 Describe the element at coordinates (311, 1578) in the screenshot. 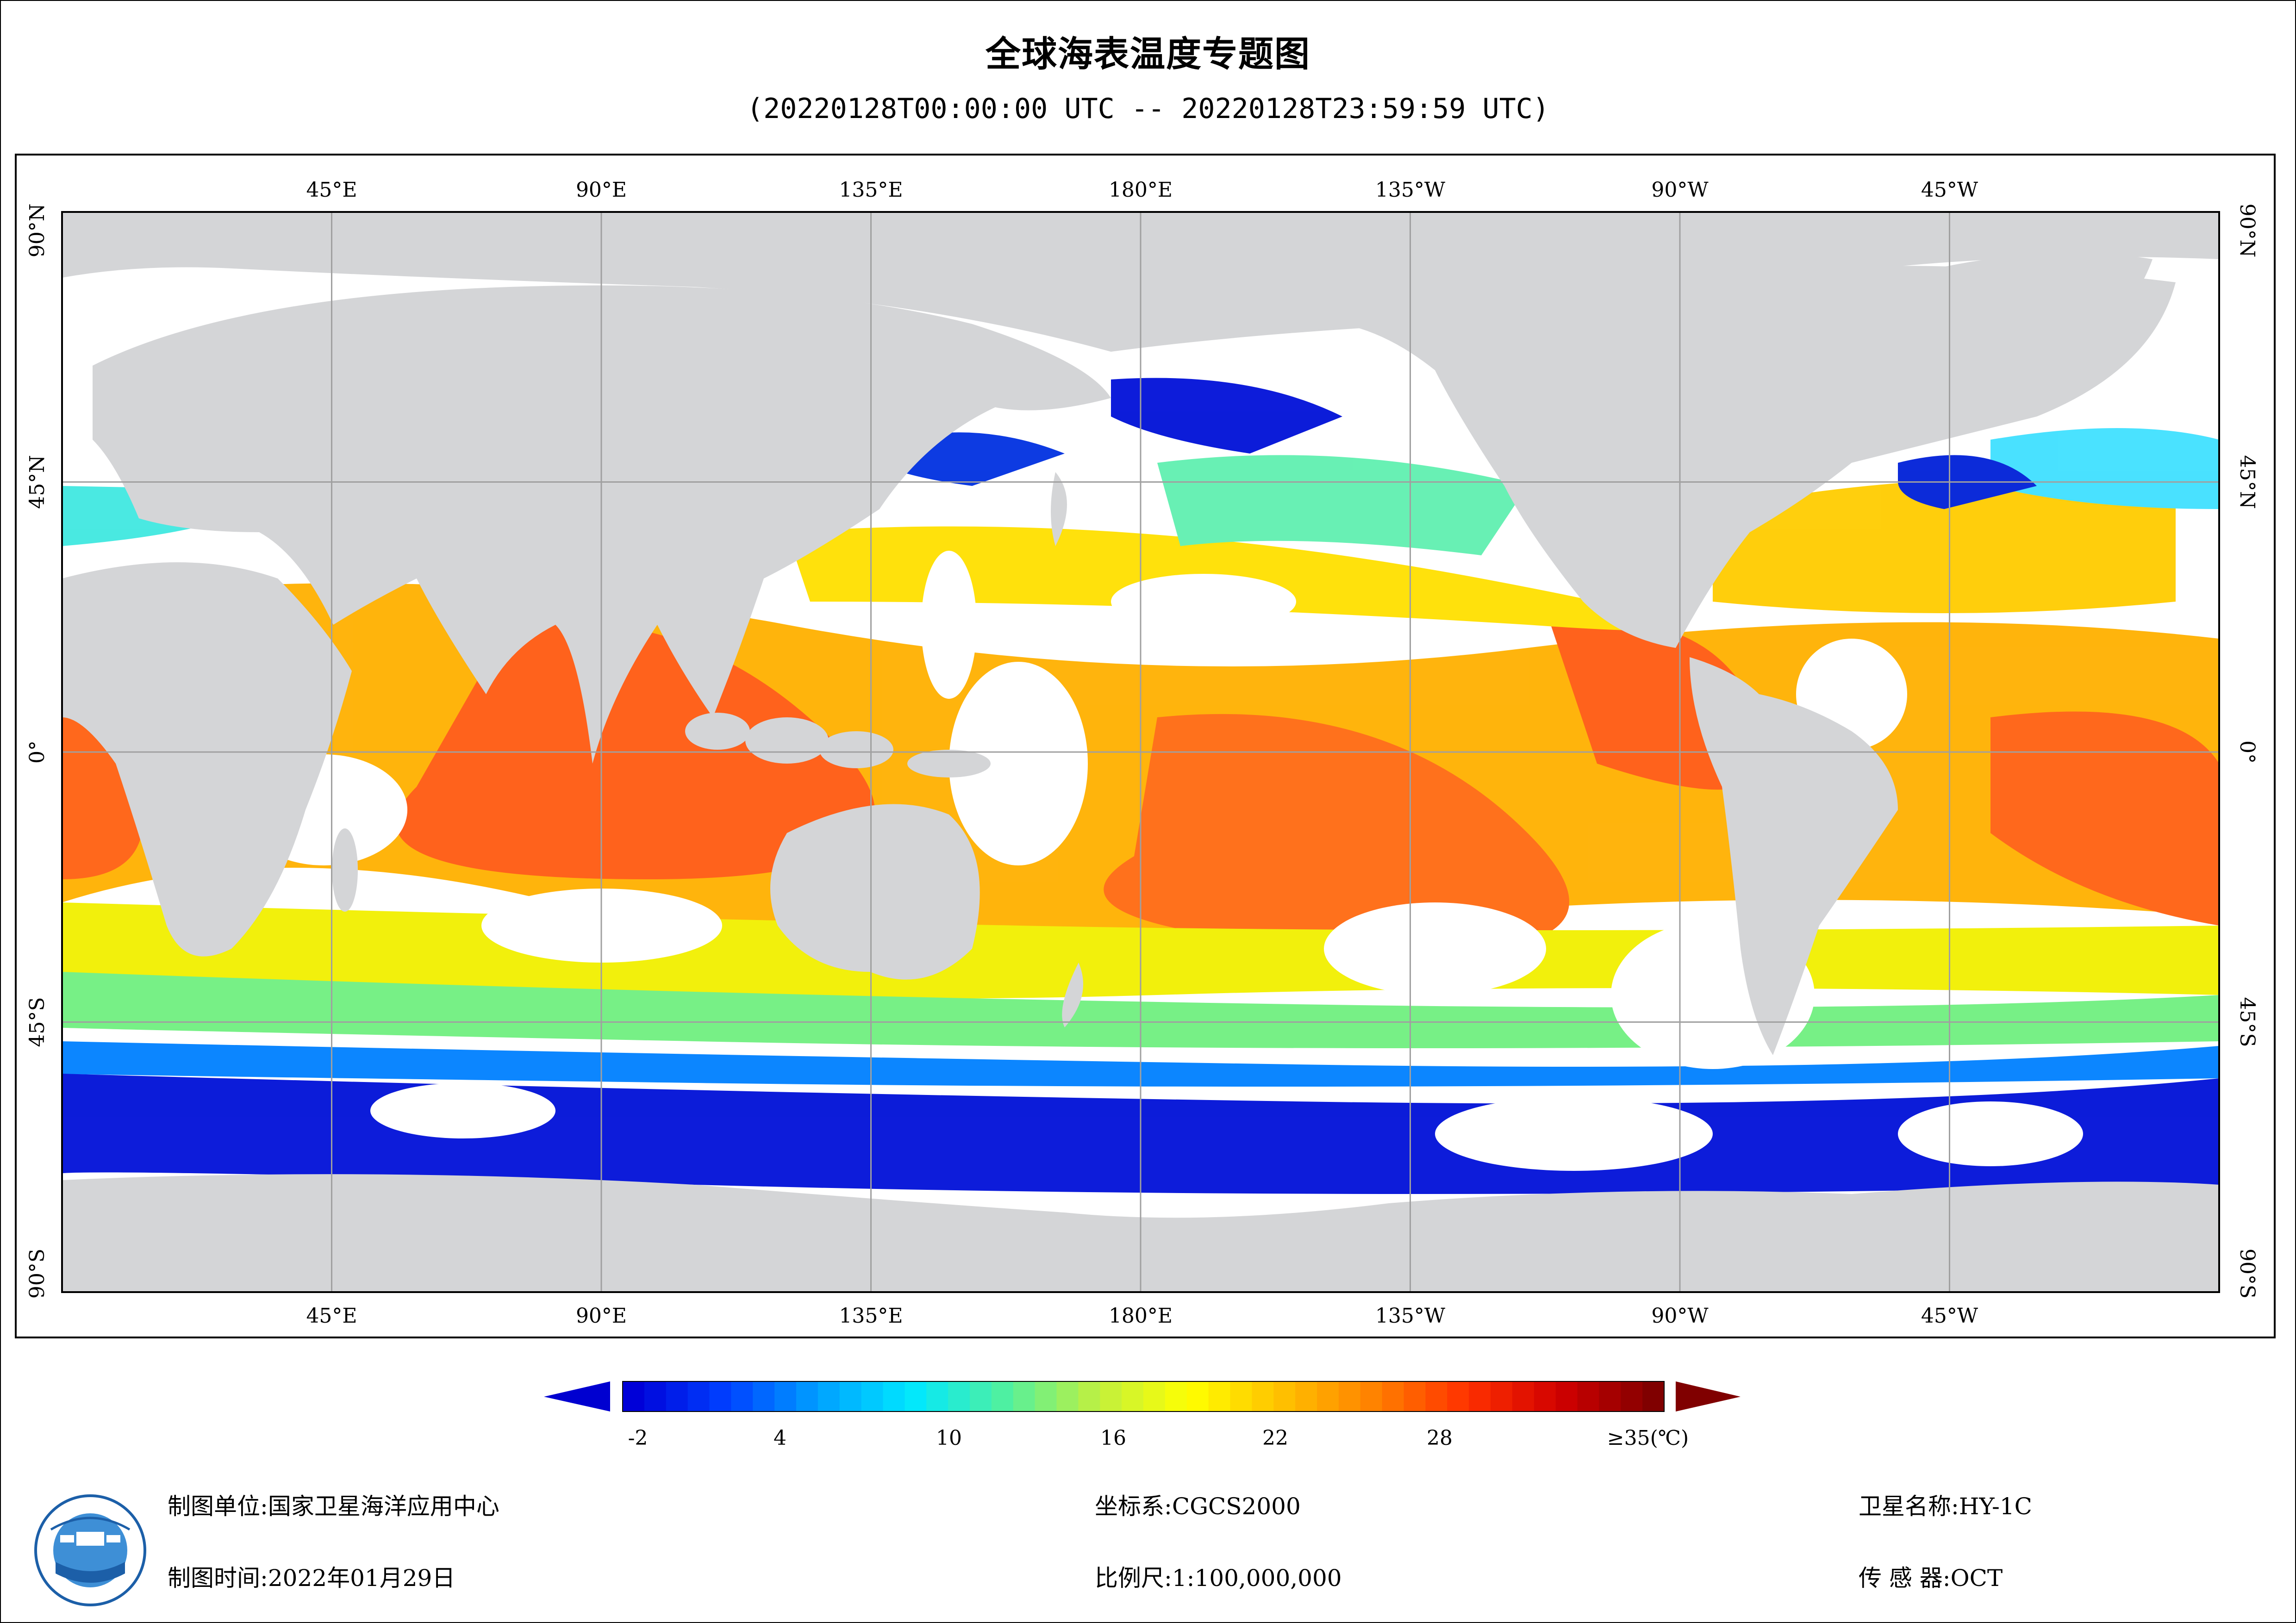

I see `production-time-label: 制图时间:2022年01月29日` at that location.